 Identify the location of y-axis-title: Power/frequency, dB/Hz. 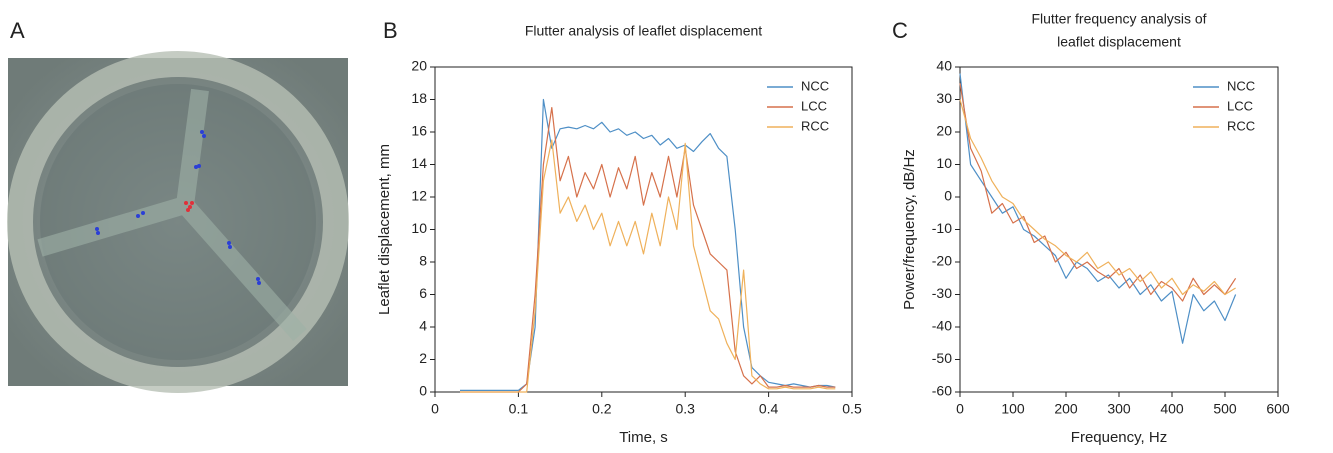
(909, 229).